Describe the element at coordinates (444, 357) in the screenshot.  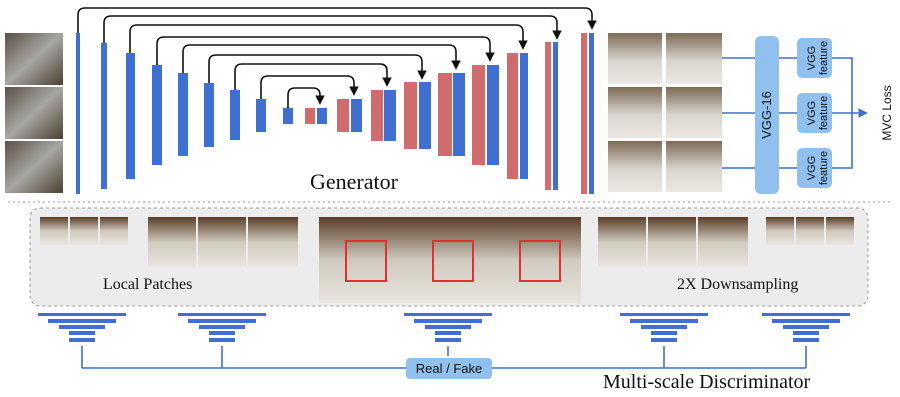
I see `discriminator-bus` at that location.